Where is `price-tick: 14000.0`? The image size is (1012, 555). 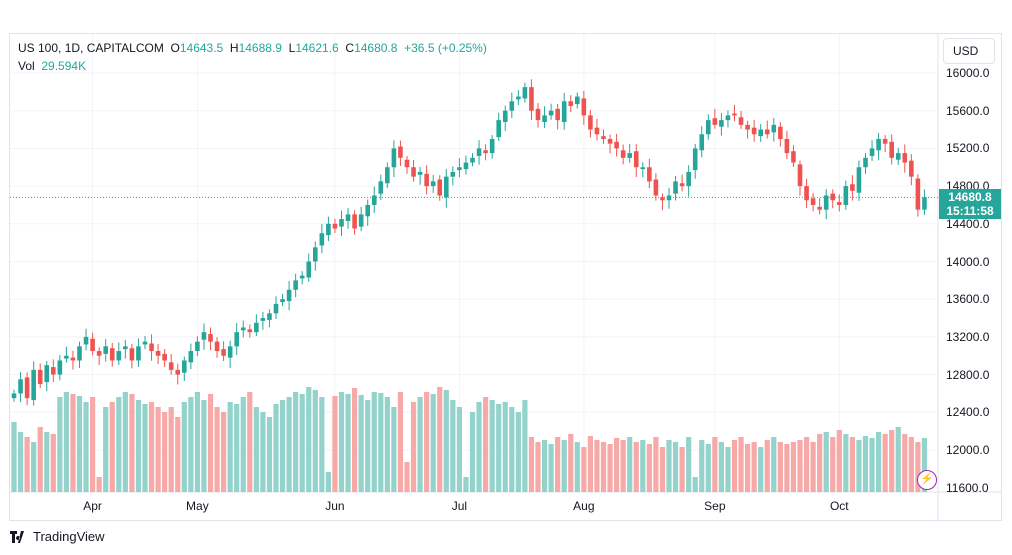
price-tick: 14000.0 is located at coordinates (968, 261).